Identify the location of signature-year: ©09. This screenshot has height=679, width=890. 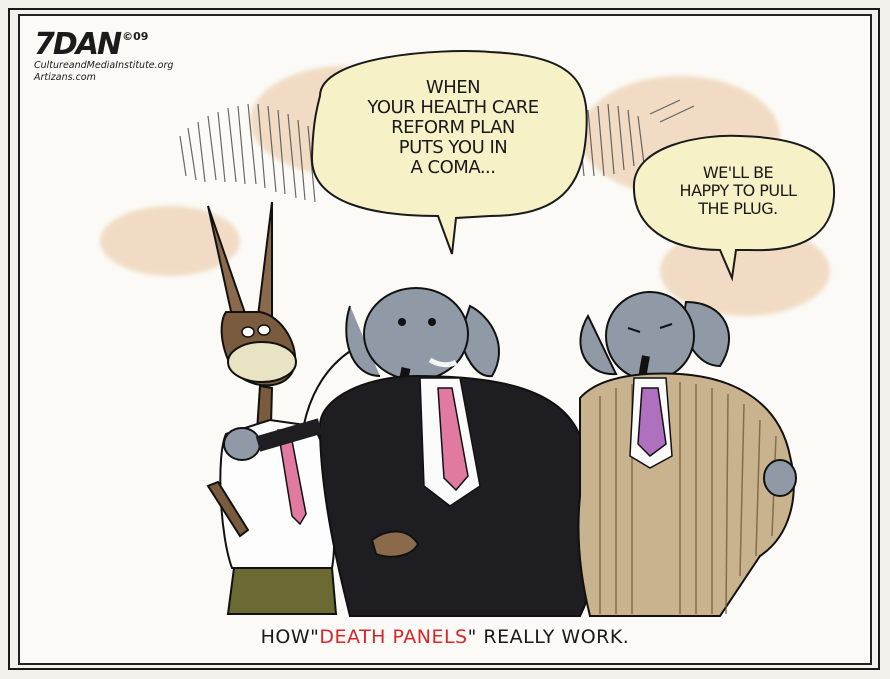
(135, 36).